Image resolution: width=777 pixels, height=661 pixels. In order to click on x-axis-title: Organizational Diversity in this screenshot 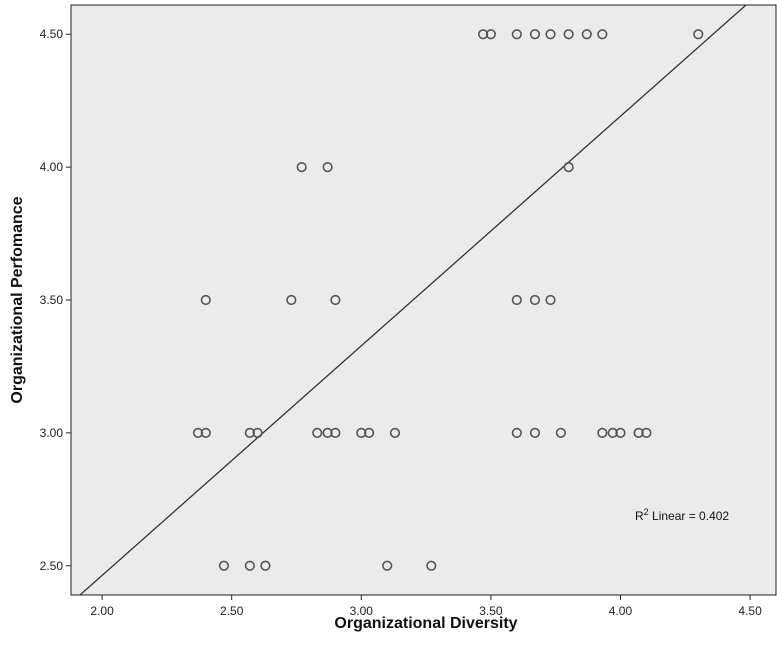, I will do `click(425, 623)`.